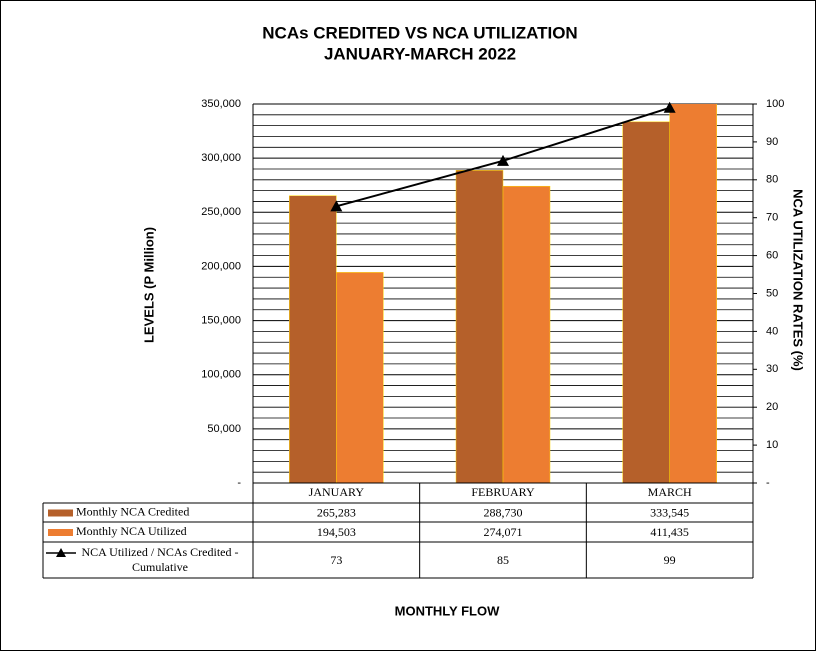 The width and height of the screenshot is (817, 652). Describe the element at coordinates (61, 552) in the screenshot. I see `legend-marker` at that location.